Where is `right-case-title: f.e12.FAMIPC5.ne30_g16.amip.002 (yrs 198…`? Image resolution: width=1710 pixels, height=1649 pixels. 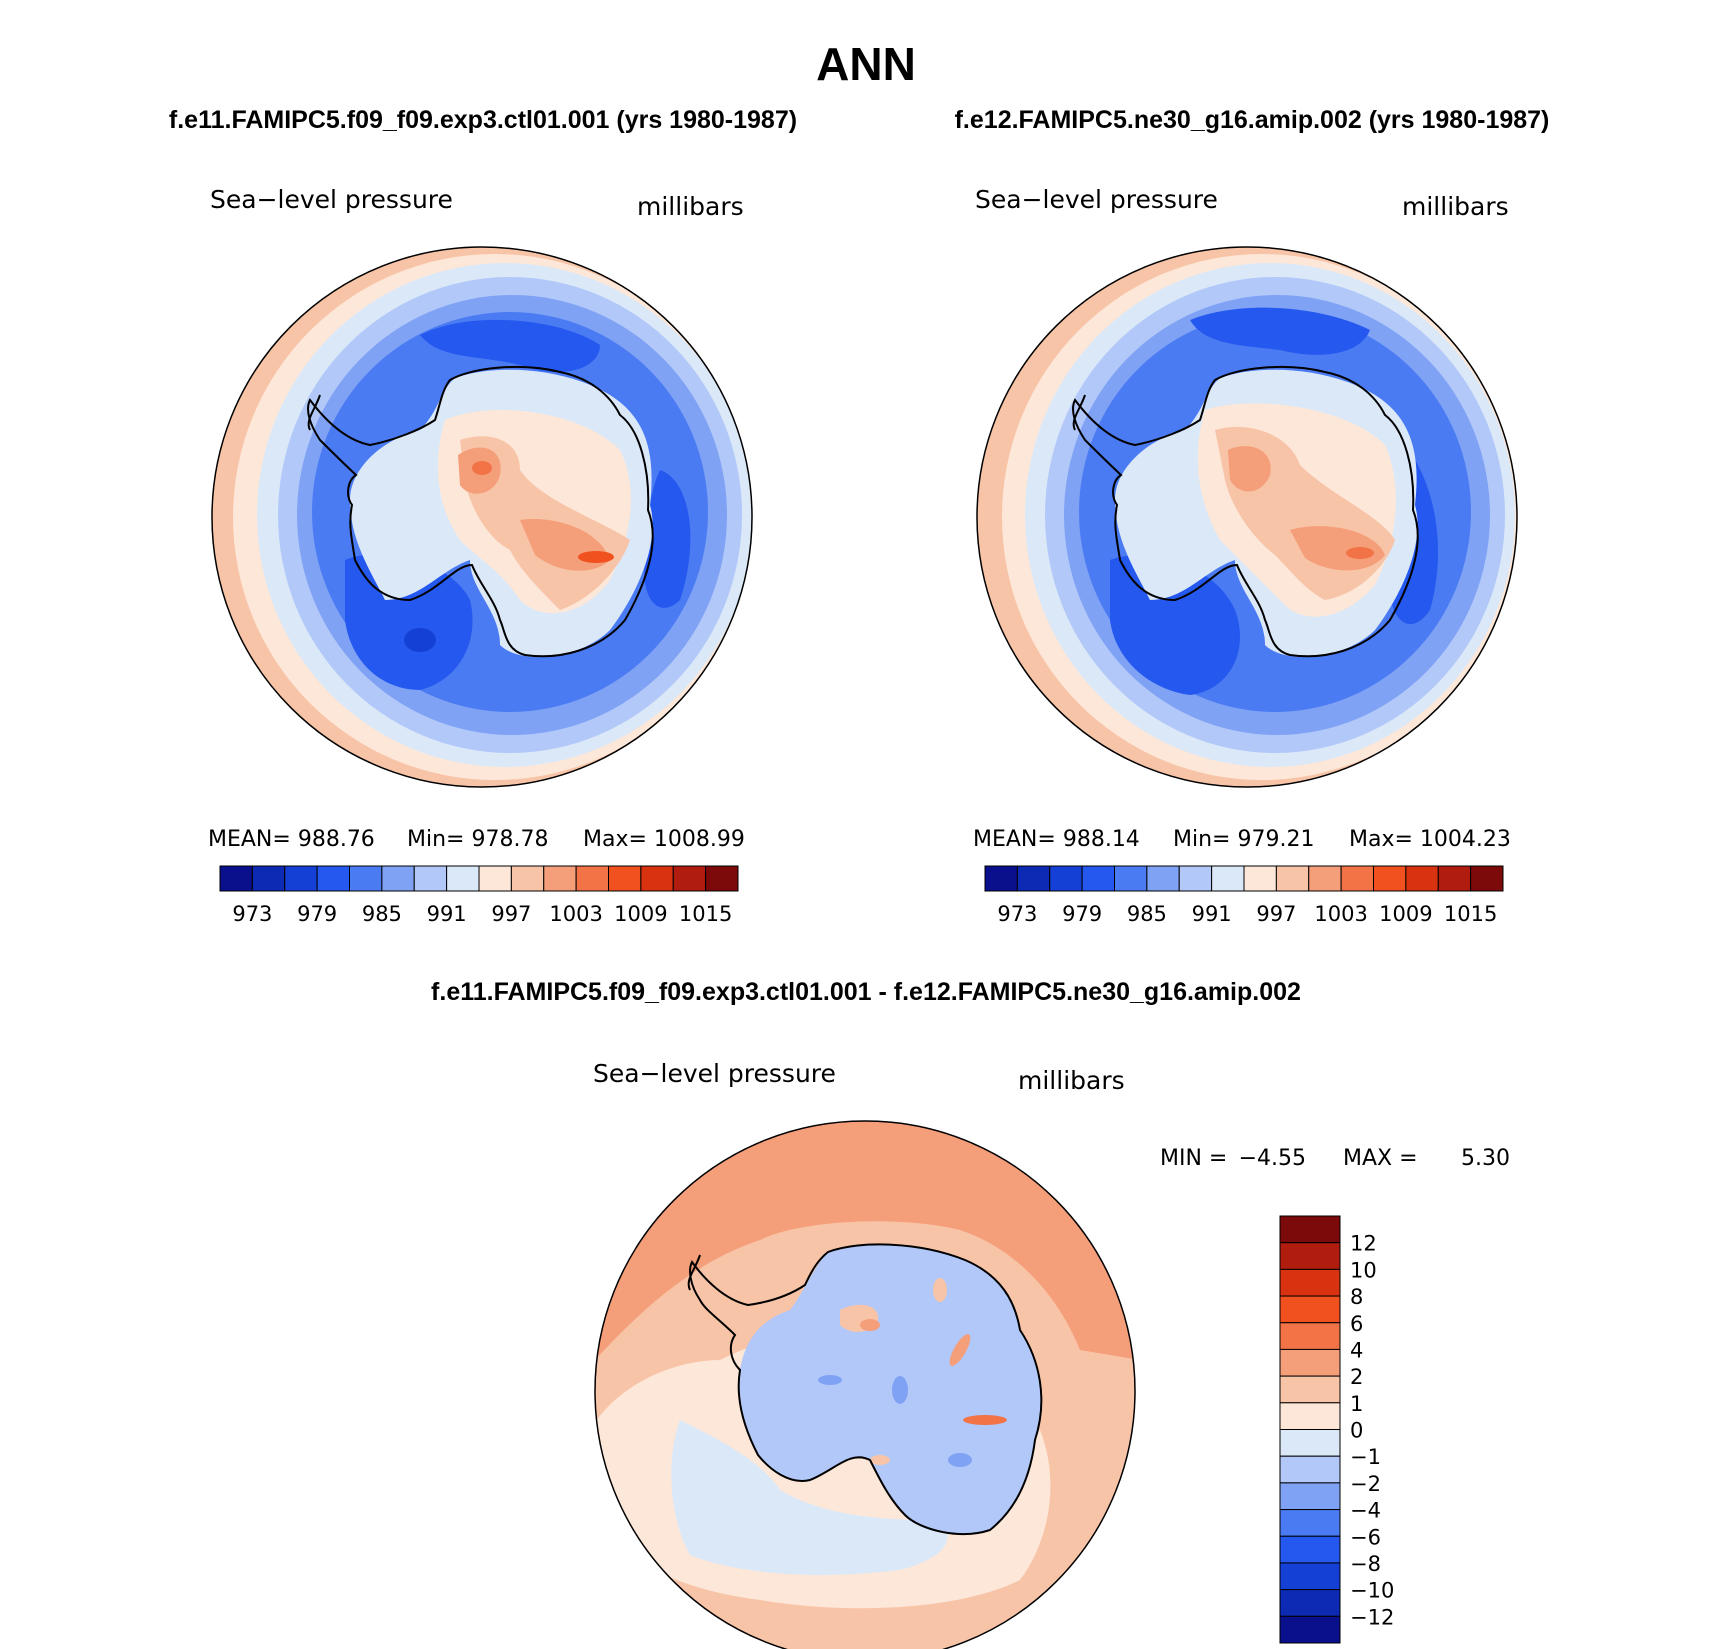 right-case-title: f.e12.FAMIPC5.ne30_g16.amip.002 (yrs 198… is located at coordinates (1252, 120).